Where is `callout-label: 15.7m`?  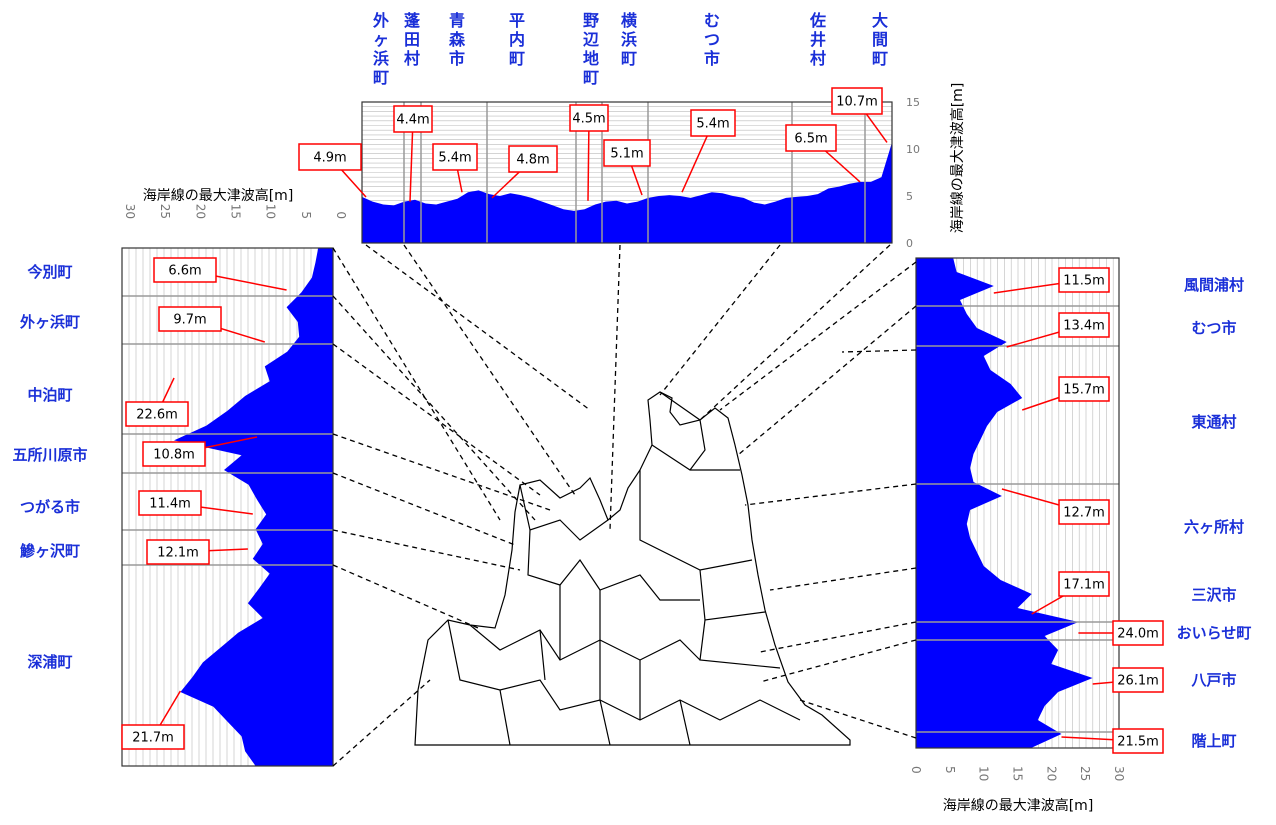 callout-label: 15.7m is located at coordinates (1084, 390).